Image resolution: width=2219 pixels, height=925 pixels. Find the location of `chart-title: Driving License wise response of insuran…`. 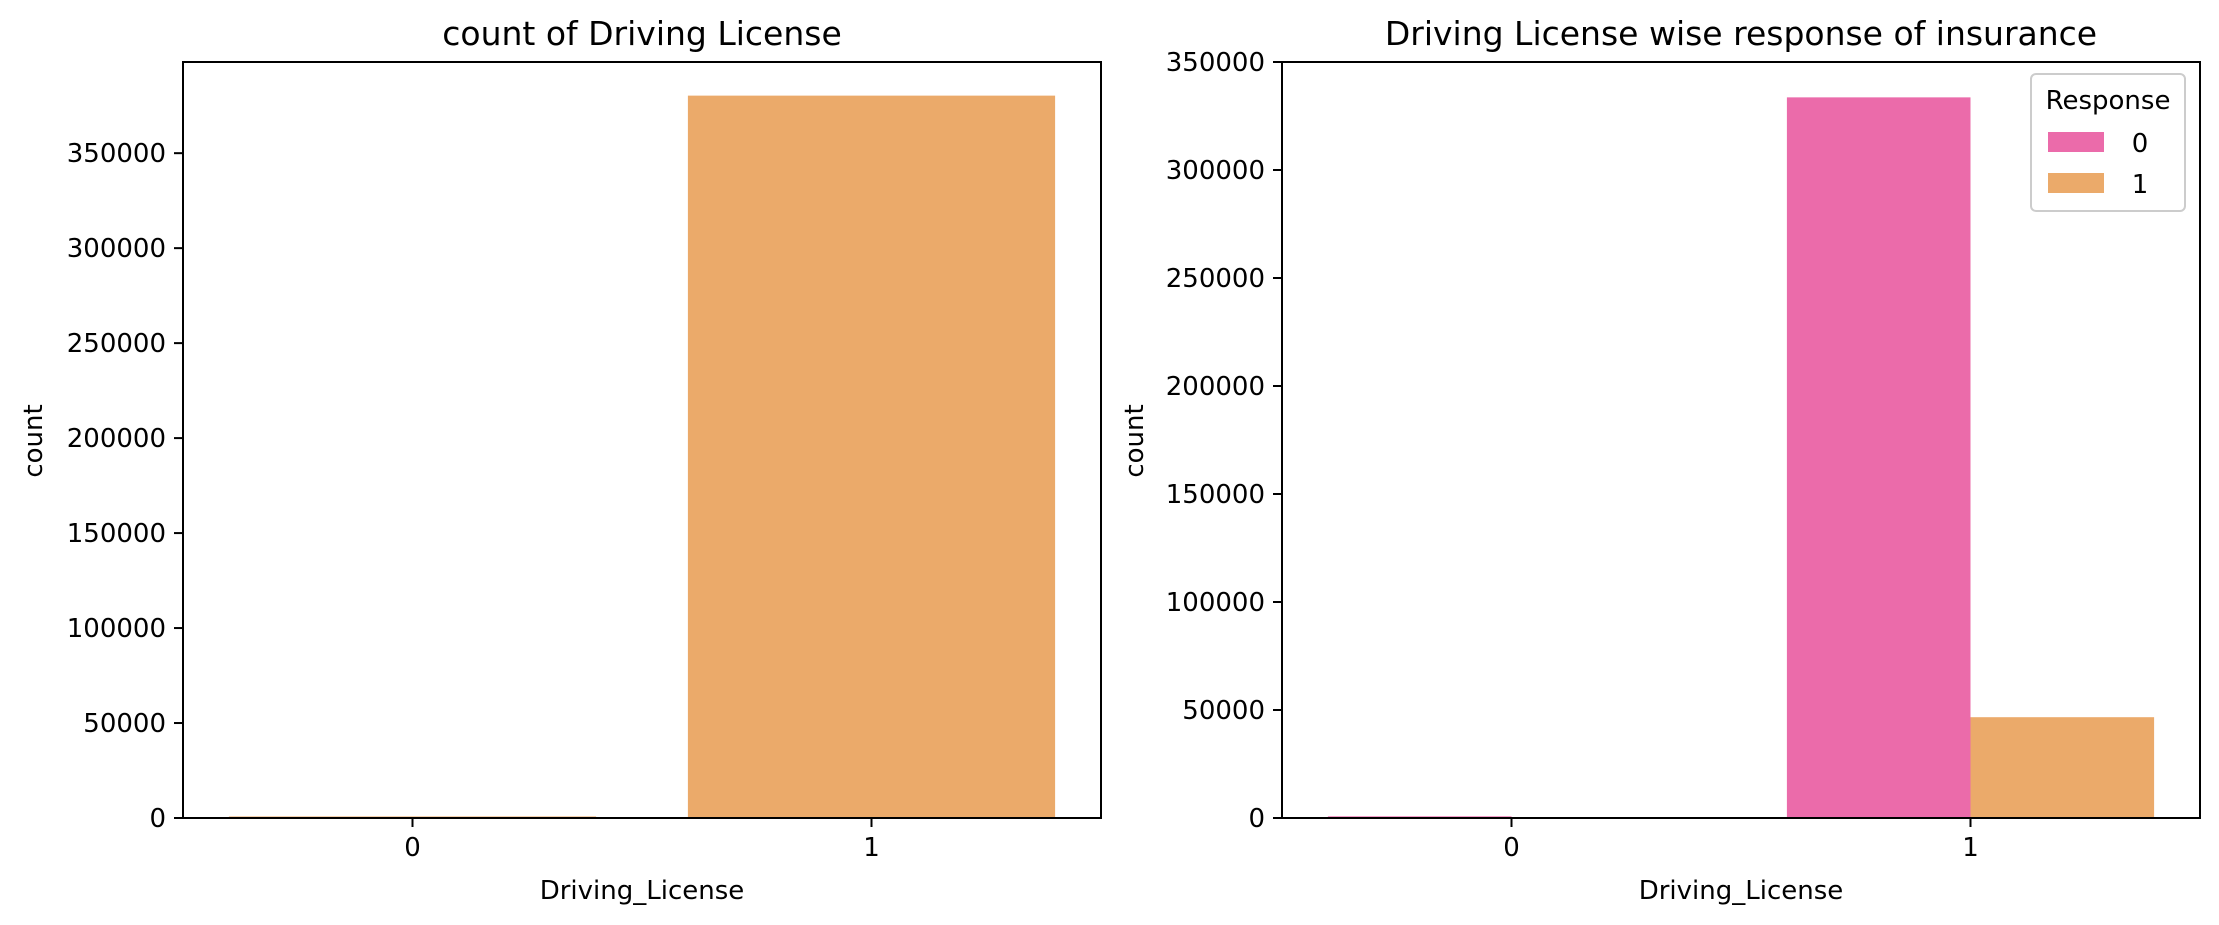

chart-title: Driving License wise response of insuran… is located at coordinates (1741, 33).